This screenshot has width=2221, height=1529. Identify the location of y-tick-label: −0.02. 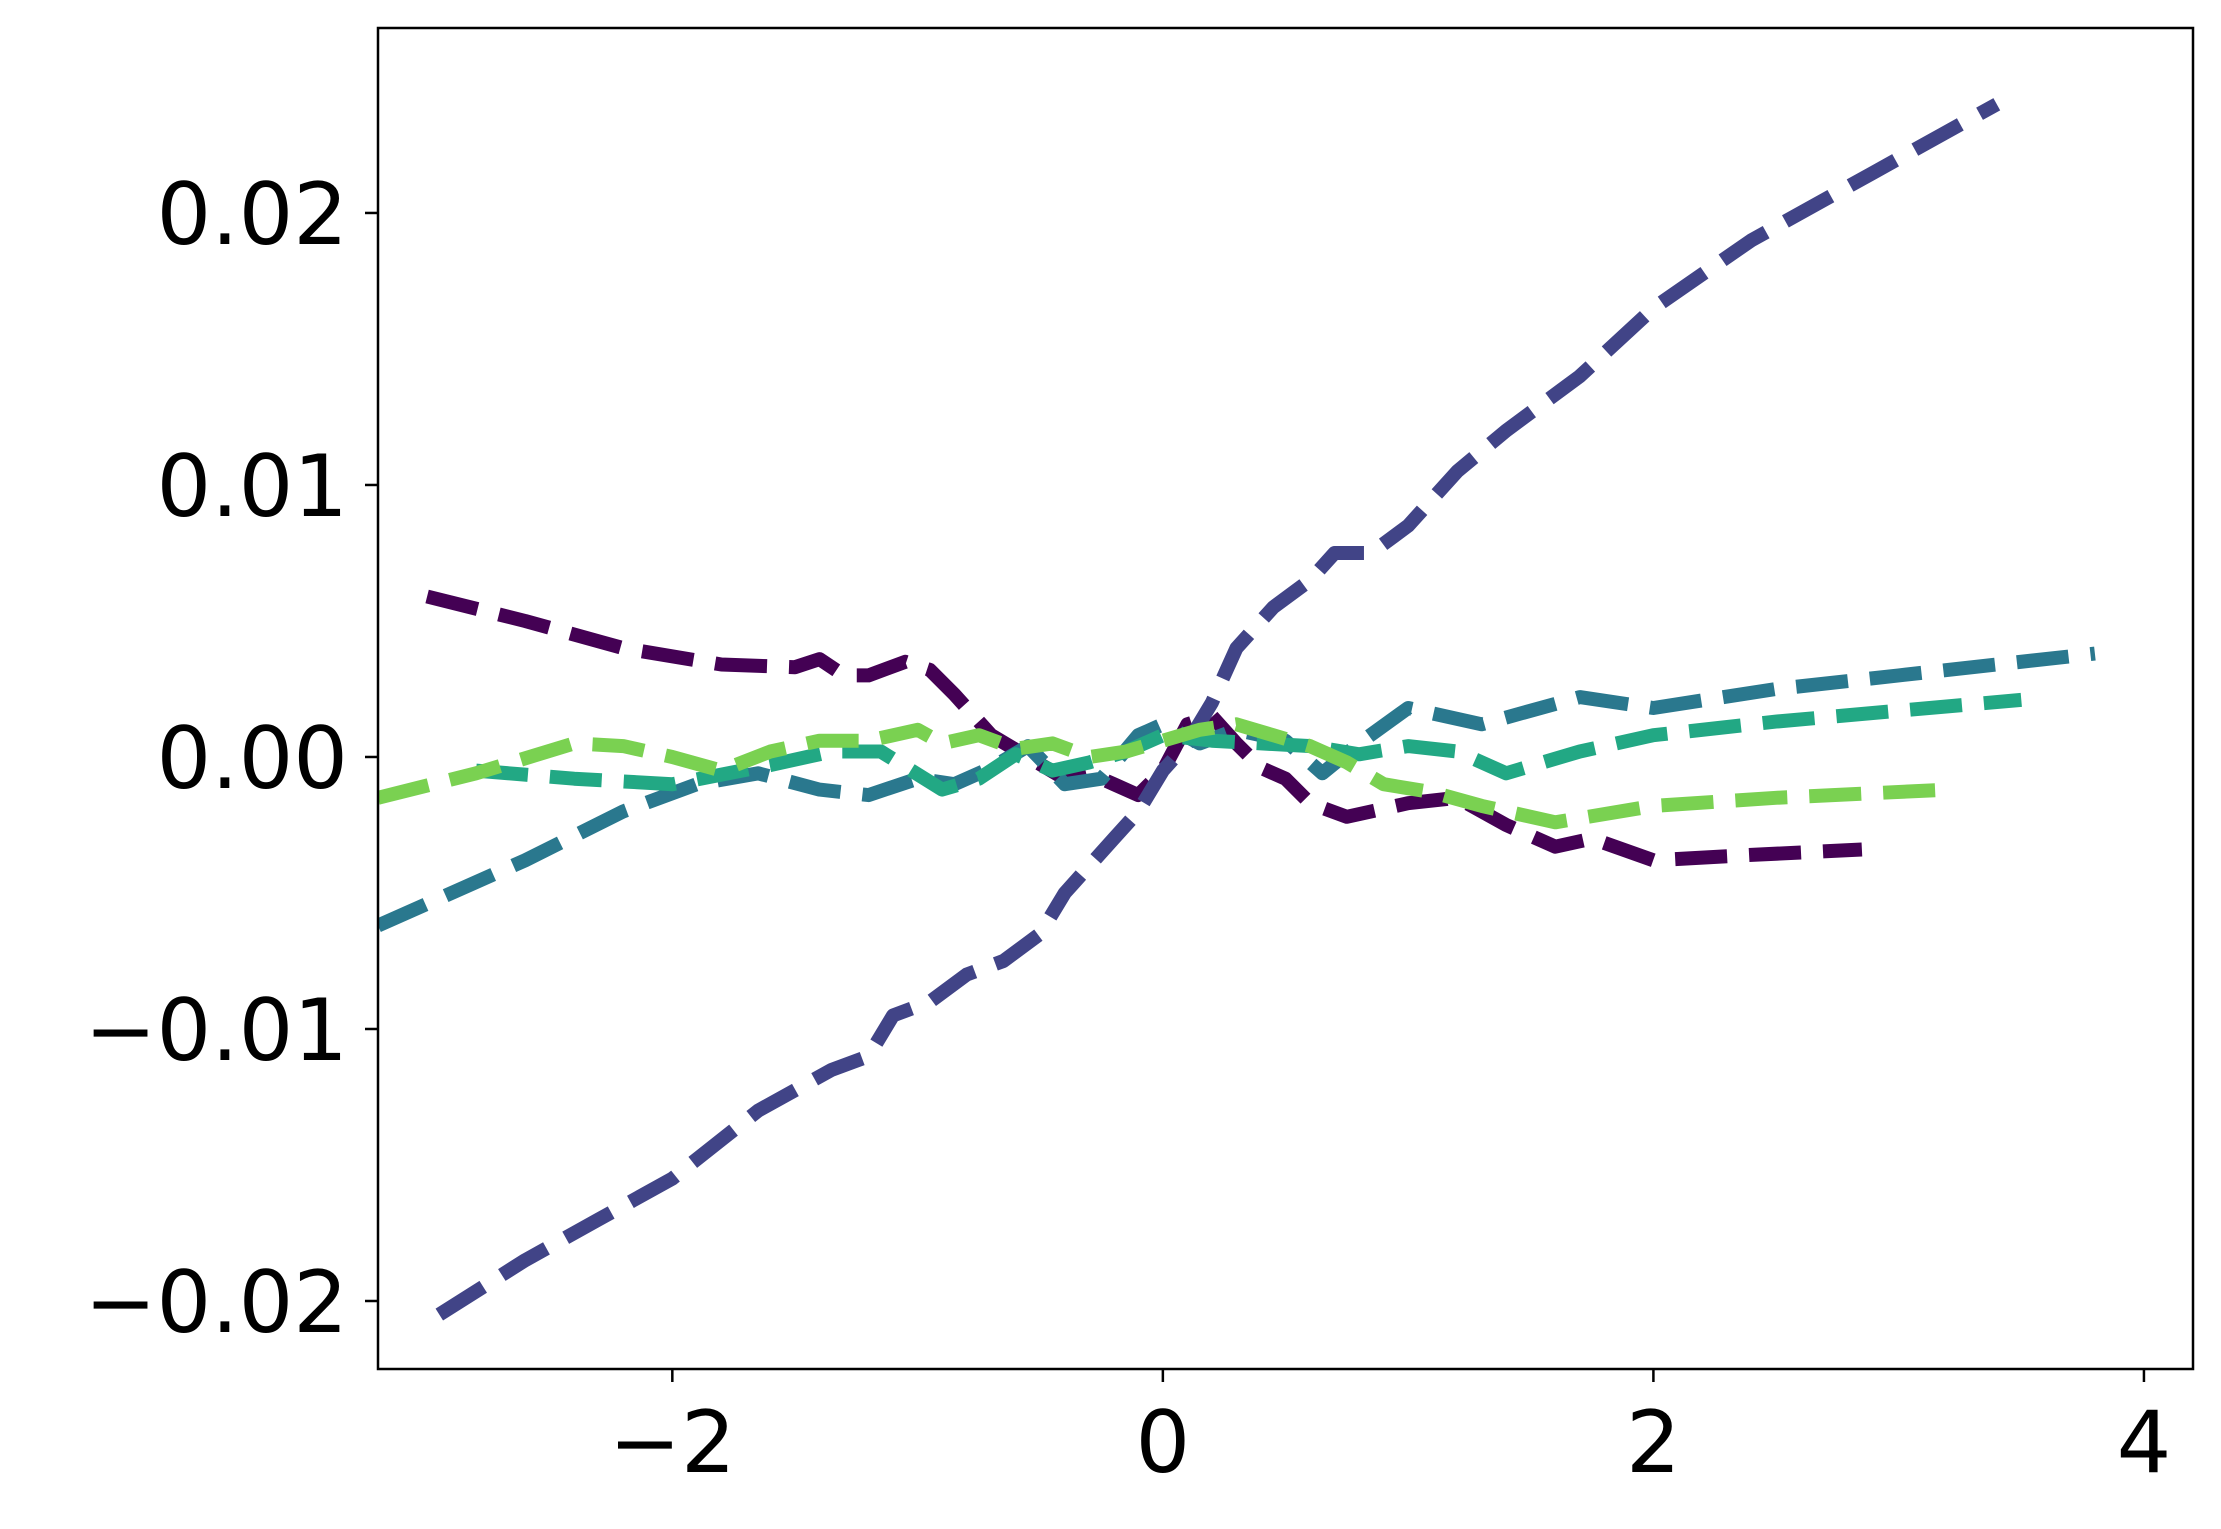
(216, 1303).